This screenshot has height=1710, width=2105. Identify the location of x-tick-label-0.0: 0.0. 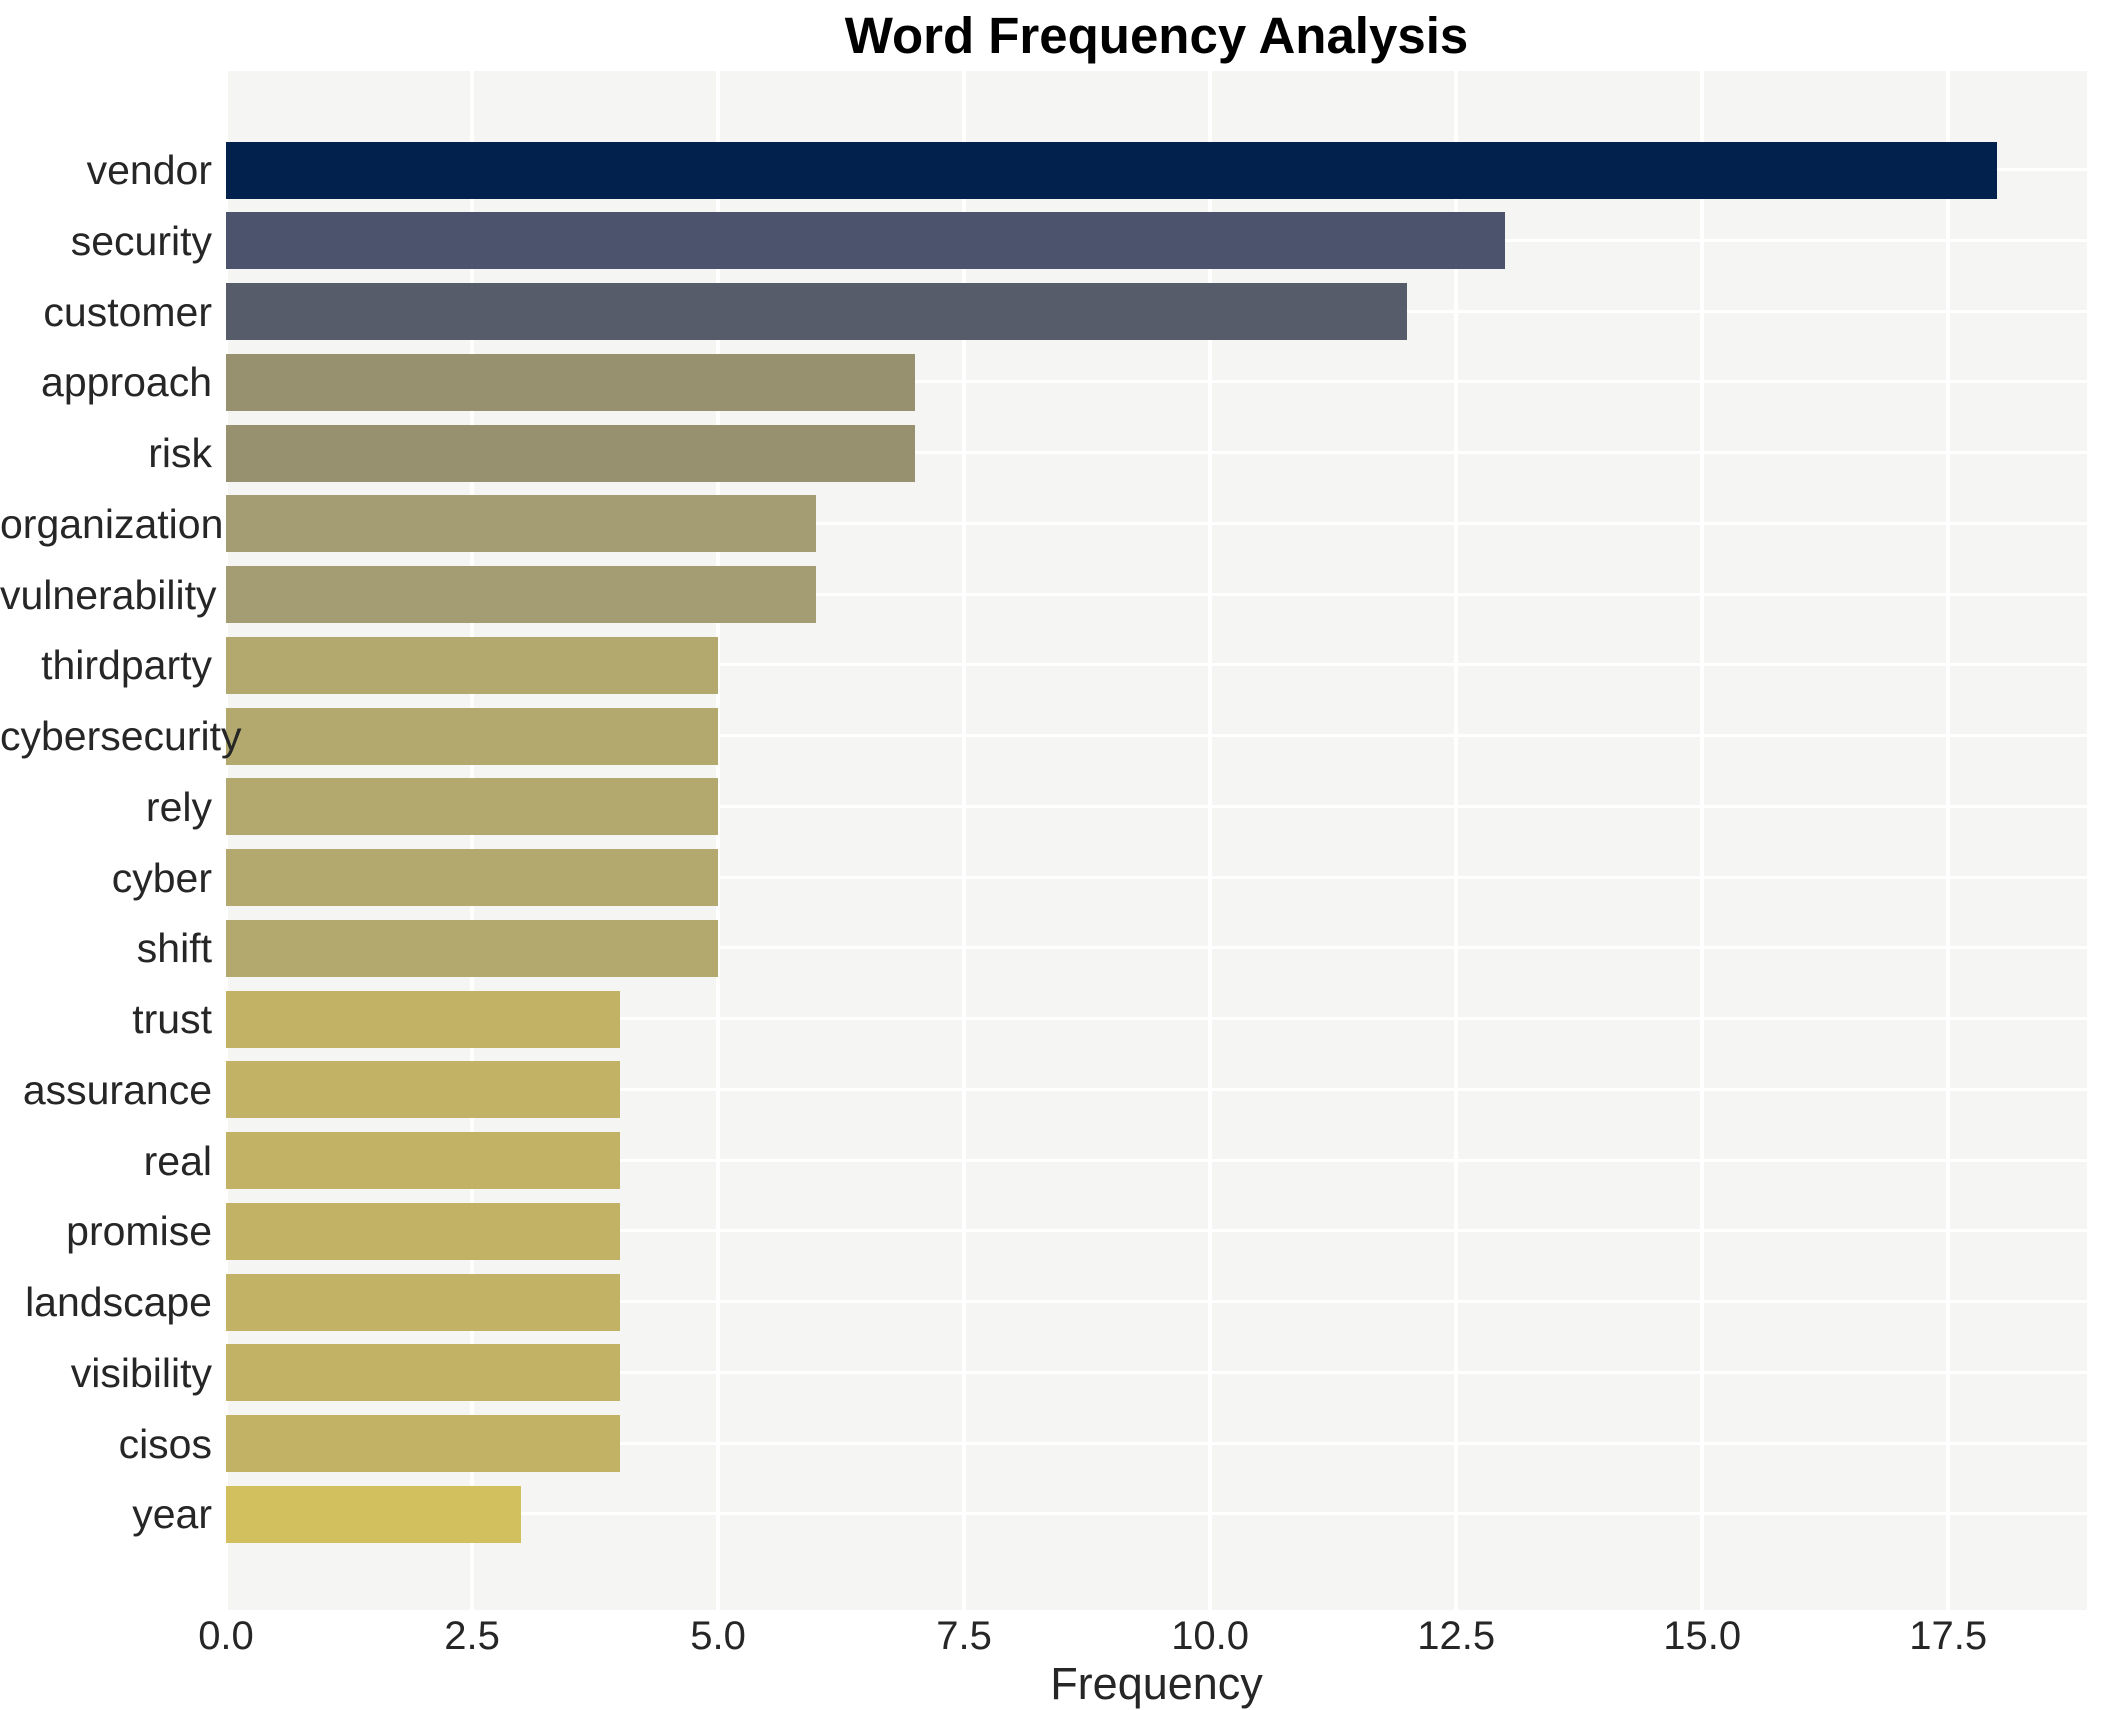
(226, 1636).